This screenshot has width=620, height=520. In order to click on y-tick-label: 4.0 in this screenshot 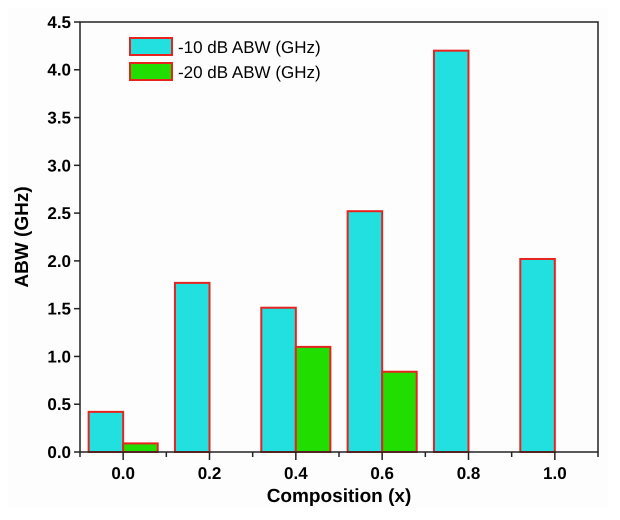, I will do `click(59, 70)`.